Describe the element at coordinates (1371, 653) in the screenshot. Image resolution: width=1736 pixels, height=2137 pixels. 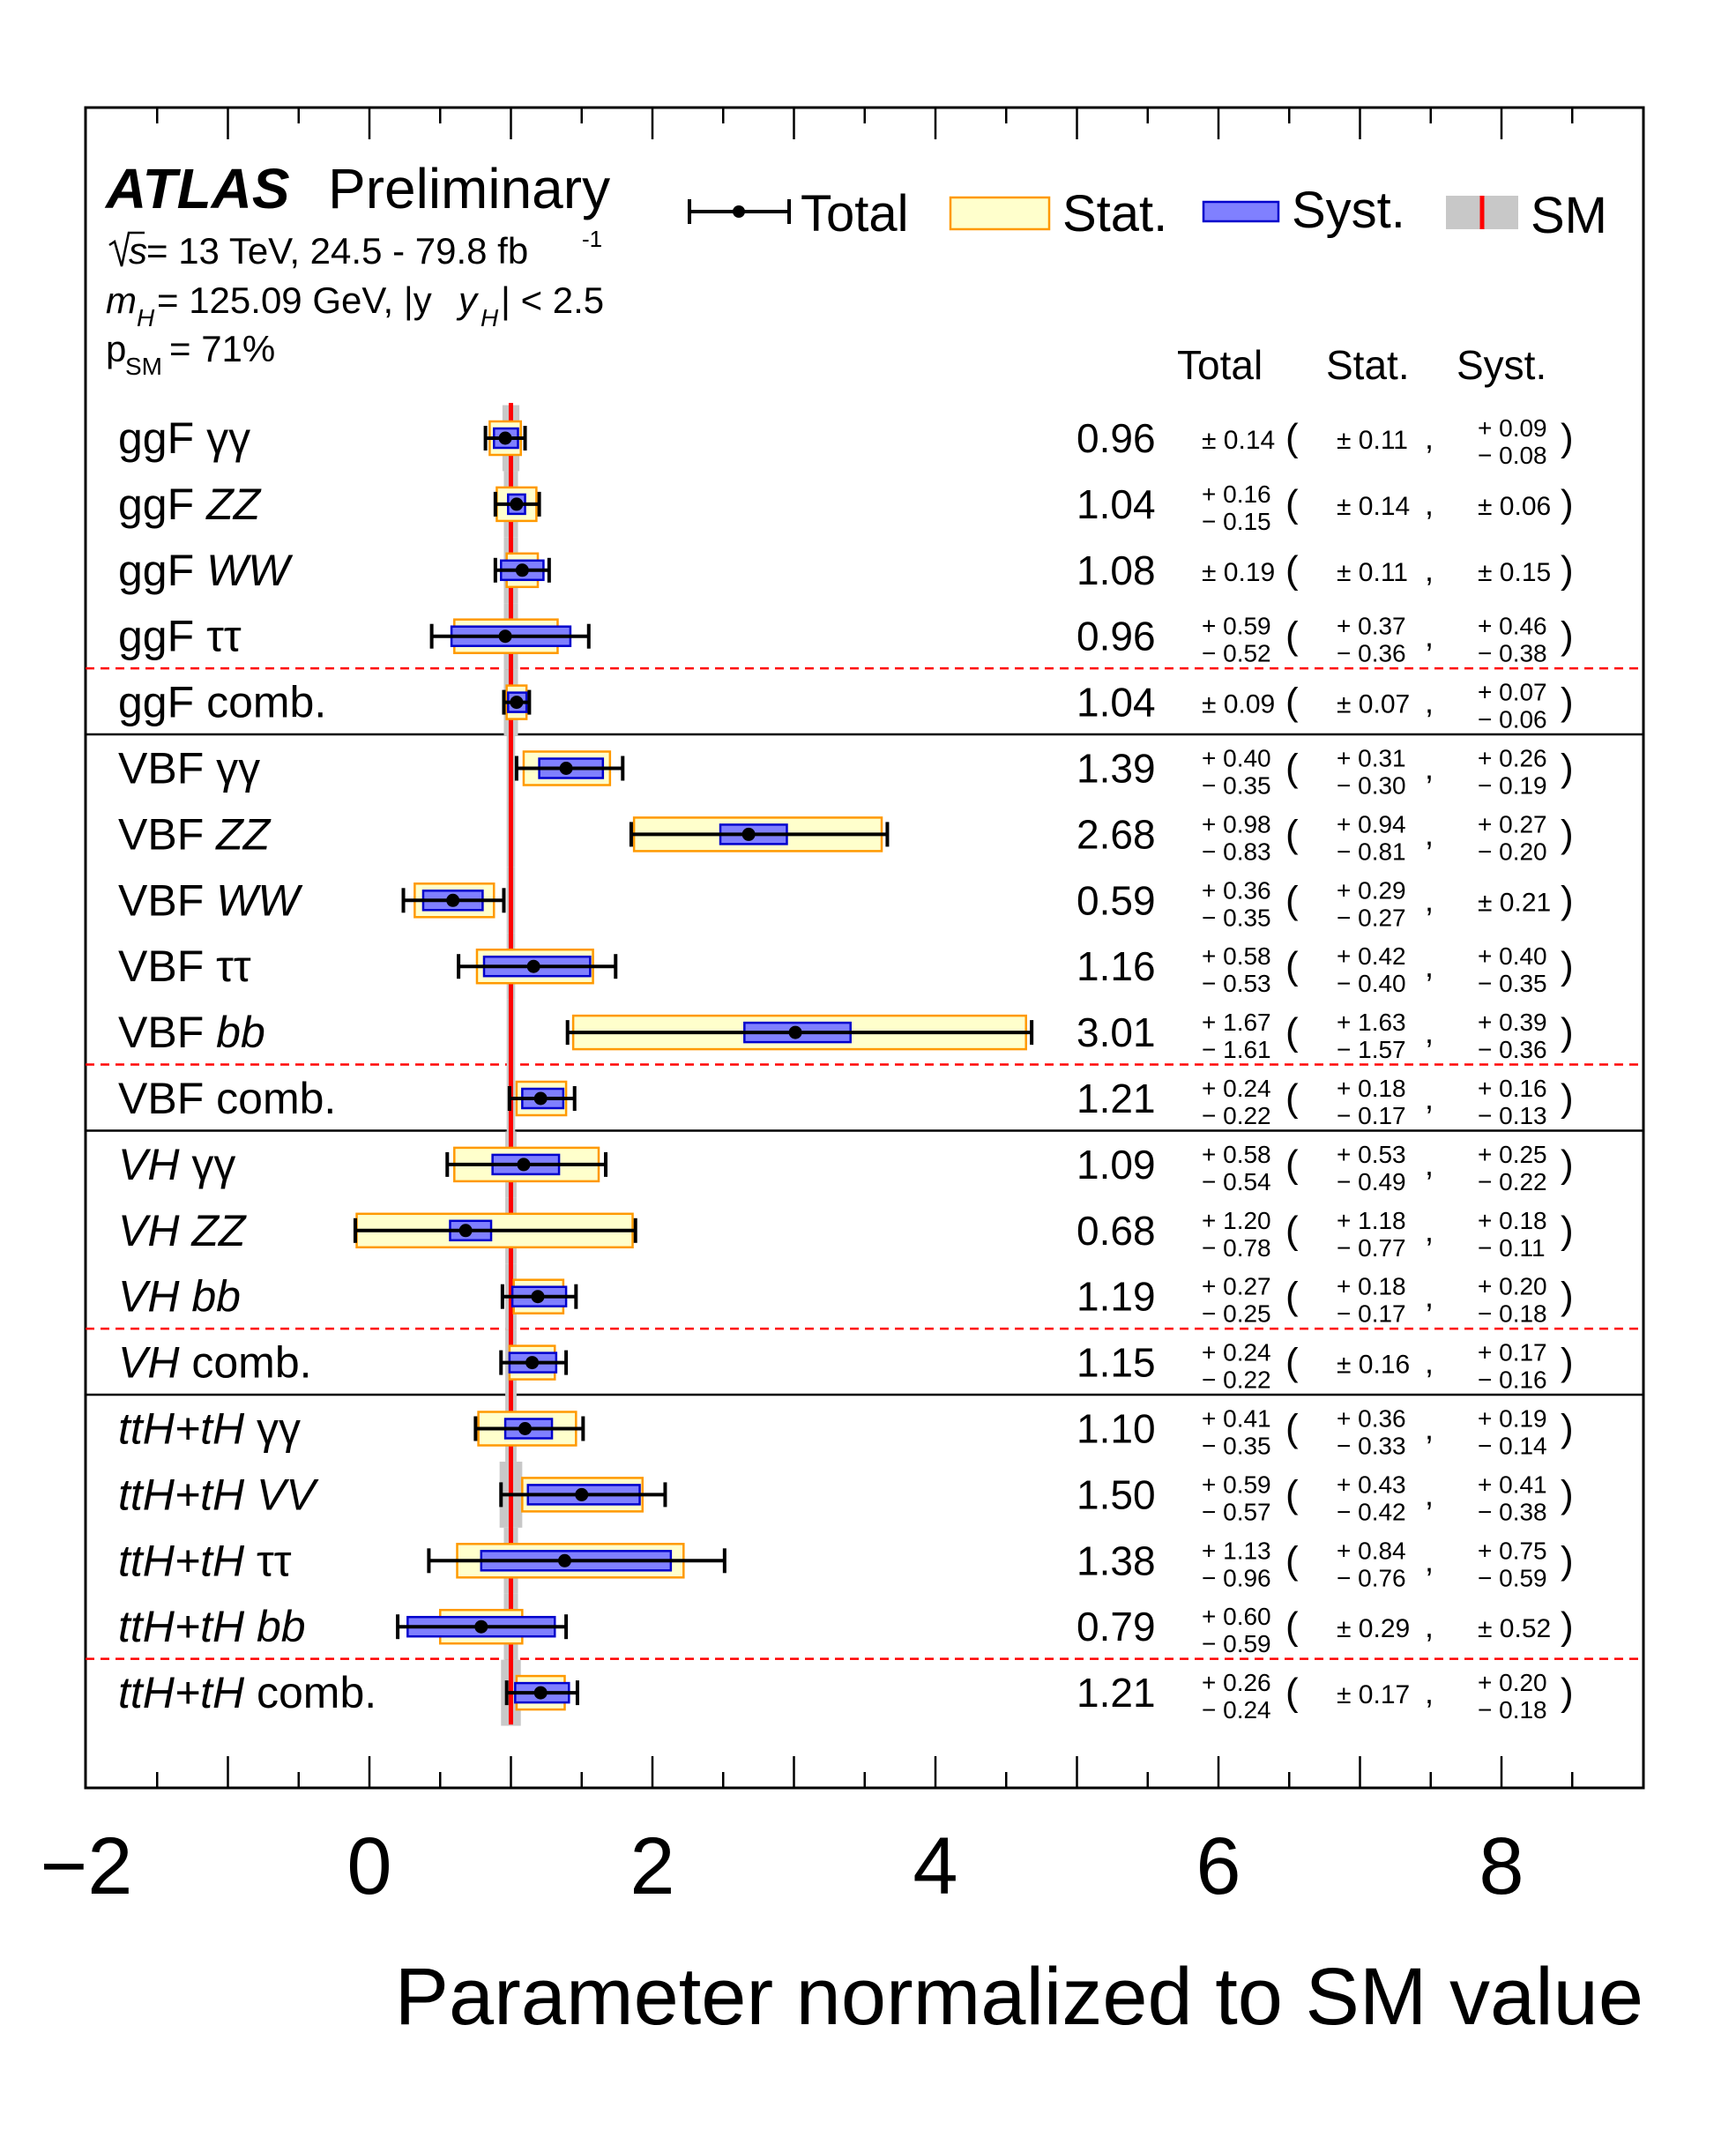
I see `stat-uncertainty-down: − 0.36` at that location.